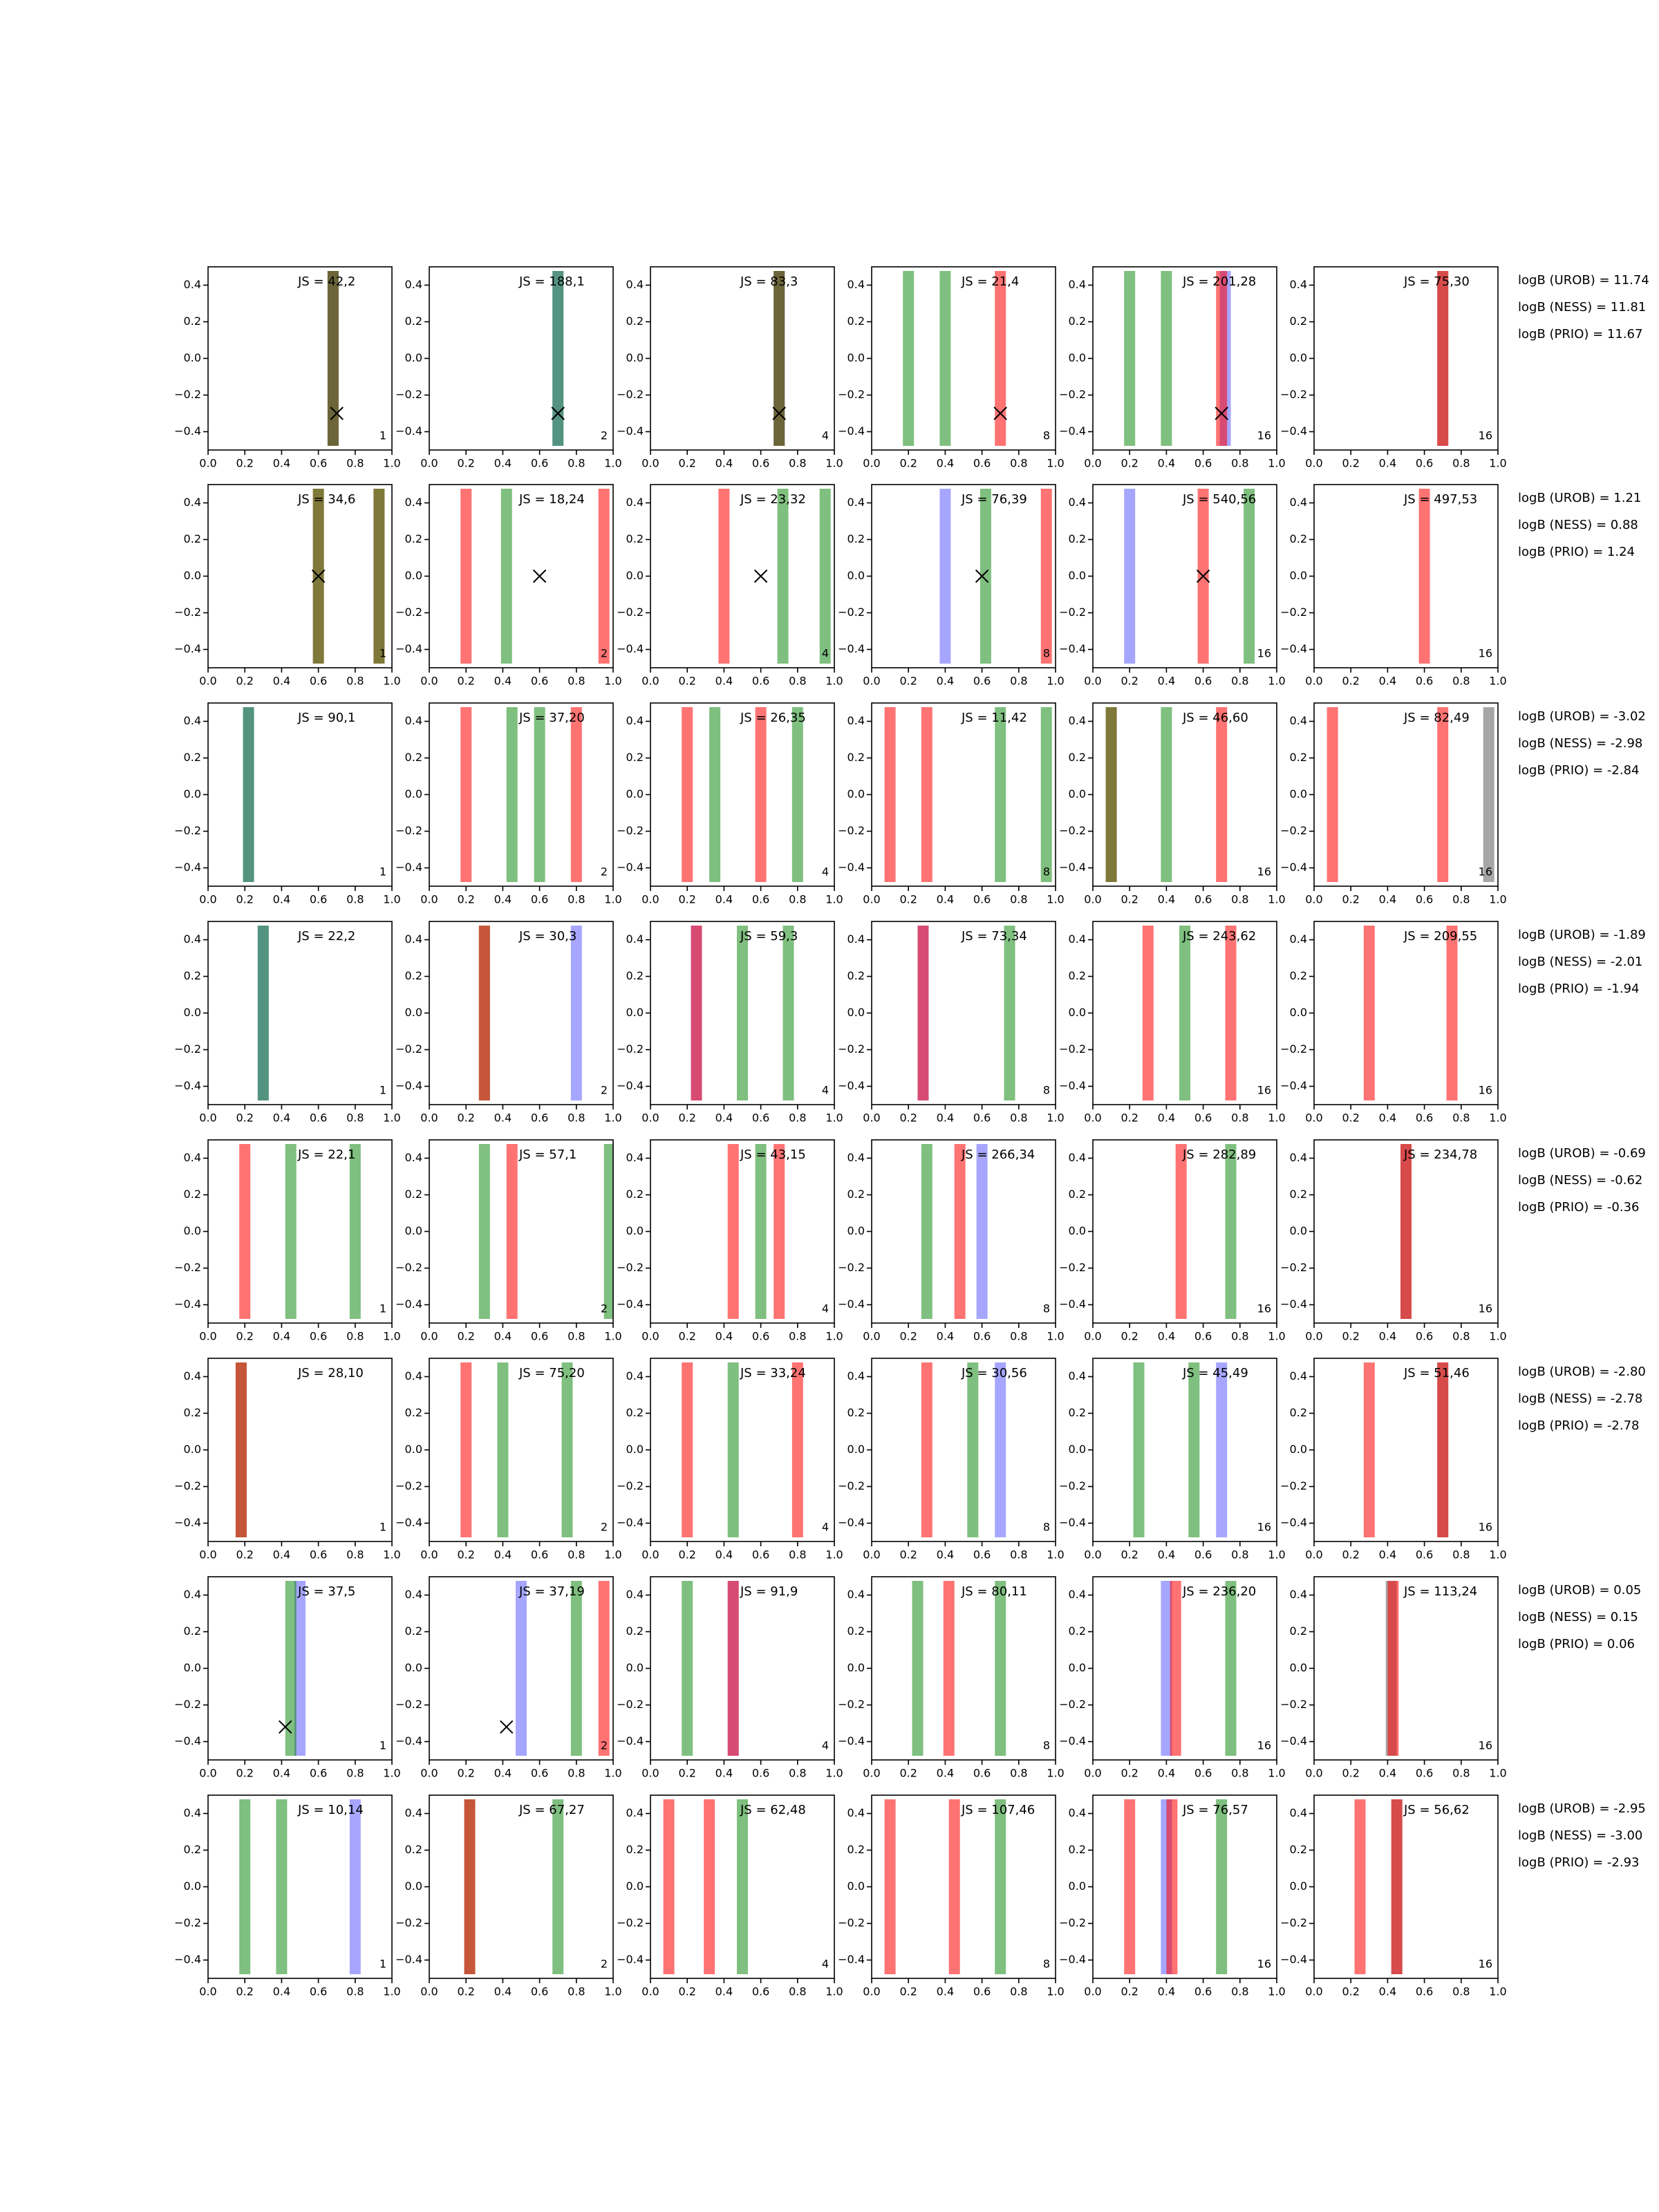 This screenshot has width=1659, height=2212. Describe the element at coordinates (1579, 1426) in the screenshot. I see `logb-label: logB (PRIO) = -2.78` at that location.